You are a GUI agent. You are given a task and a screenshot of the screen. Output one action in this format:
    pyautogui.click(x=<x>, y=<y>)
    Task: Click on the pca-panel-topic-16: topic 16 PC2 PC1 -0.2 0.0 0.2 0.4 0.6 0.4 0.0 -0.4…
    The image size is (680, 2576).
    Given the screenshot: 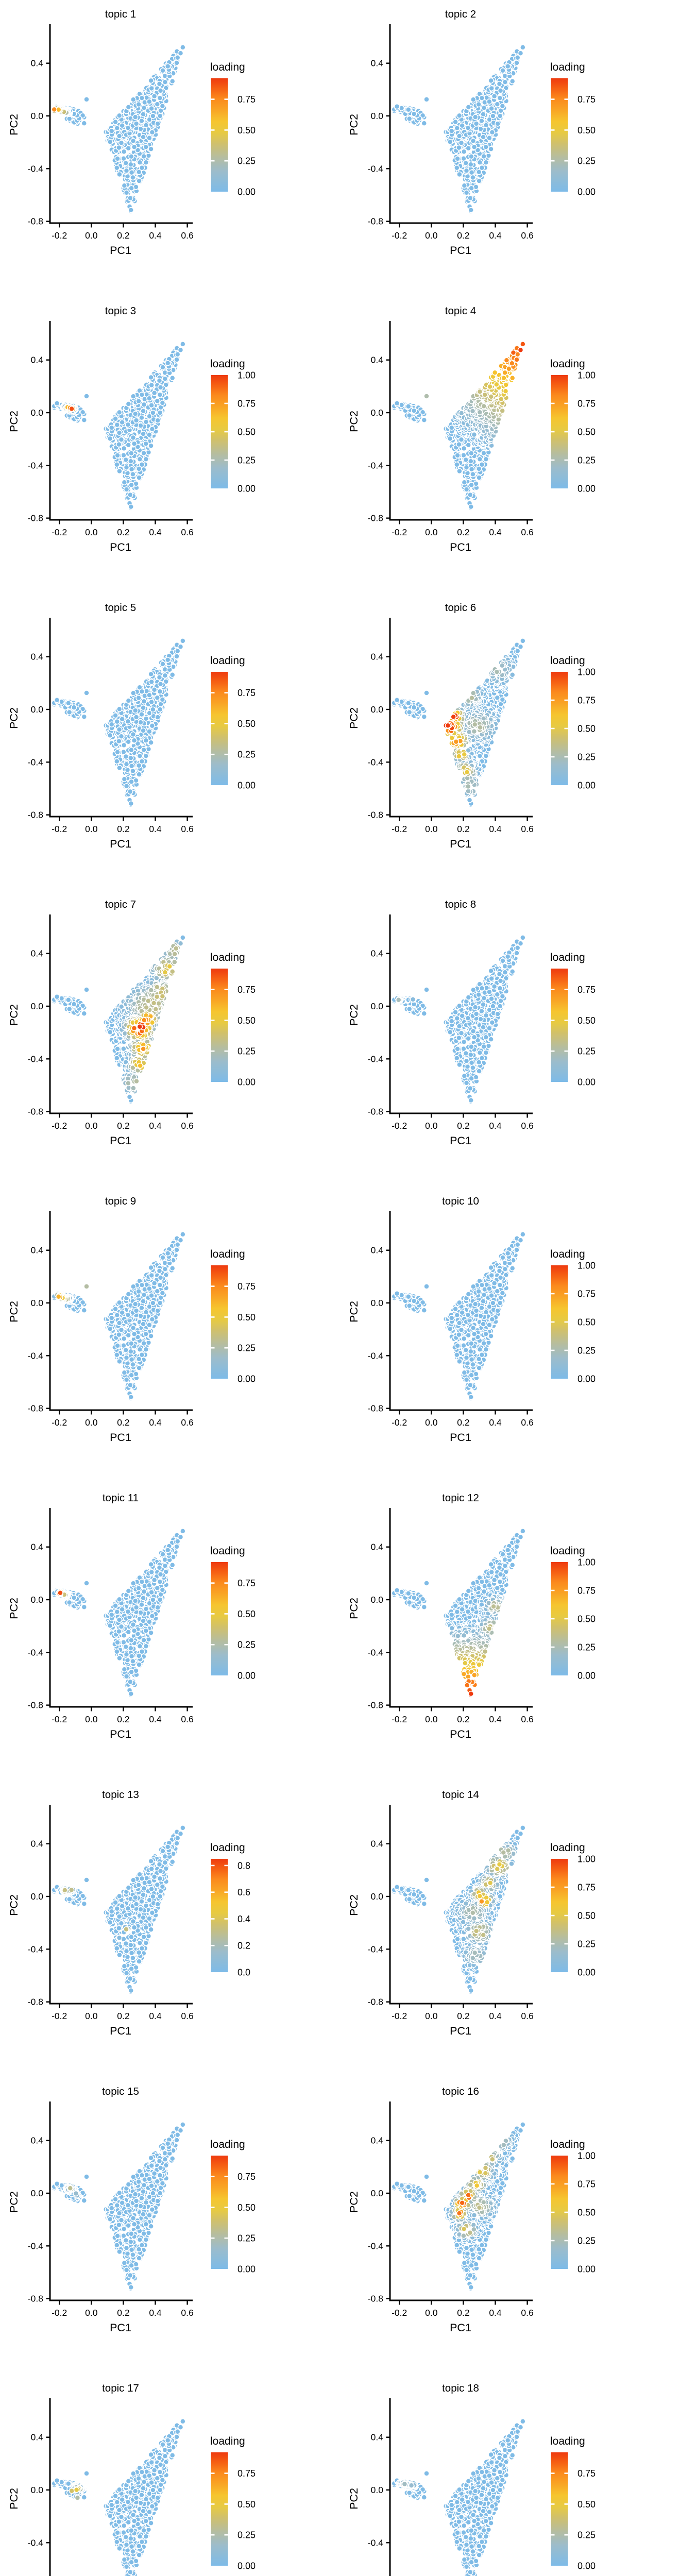 What is the action you would take?
    pyautogui.click(x=472, y=2210)
    